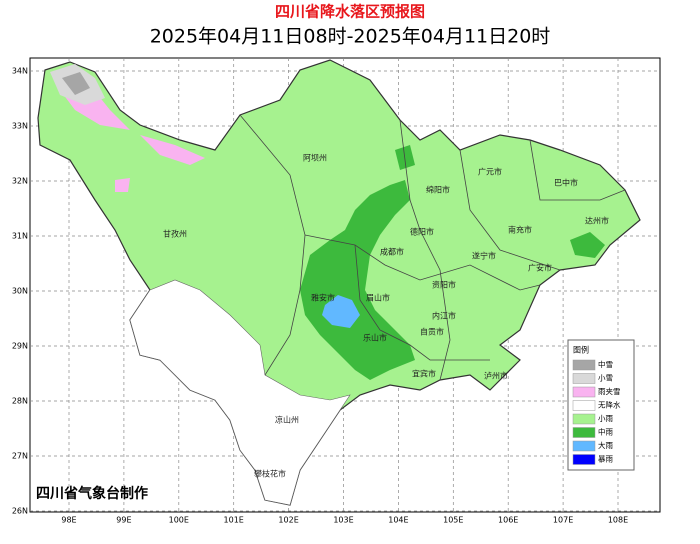 The width and height of the screenshot is (700, 544). Describe the element at coordinates (605, 432) in the screenshot. I see `legend-label: 中雨` at that location.